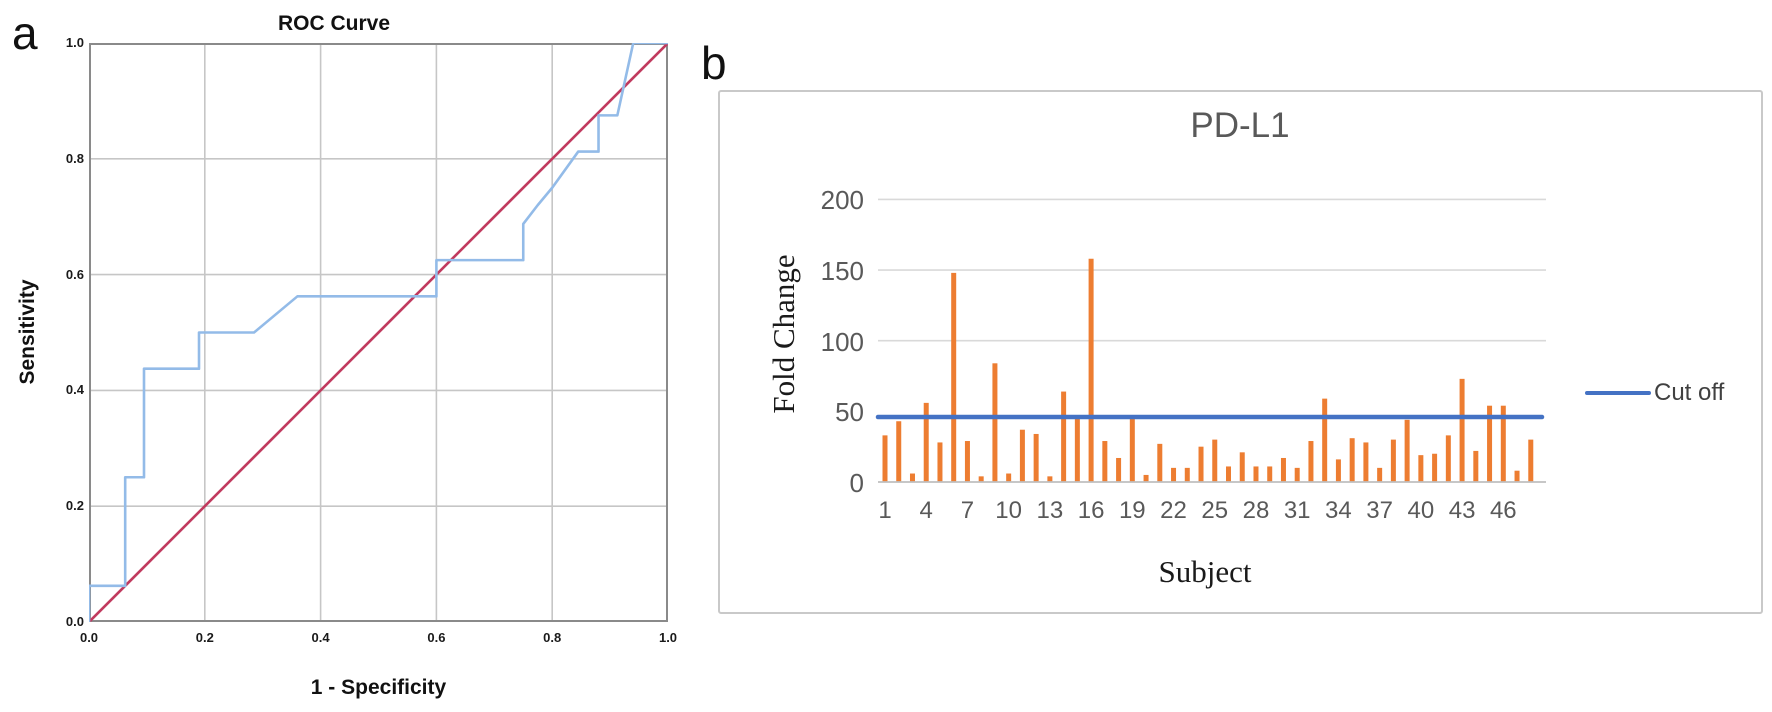 The height and width of the screenshot is (712, 1772). Describe the element at coordinates (783, 334) in the screenshot. I see `pdl1-y-axis-label: Fold Change` at that location.